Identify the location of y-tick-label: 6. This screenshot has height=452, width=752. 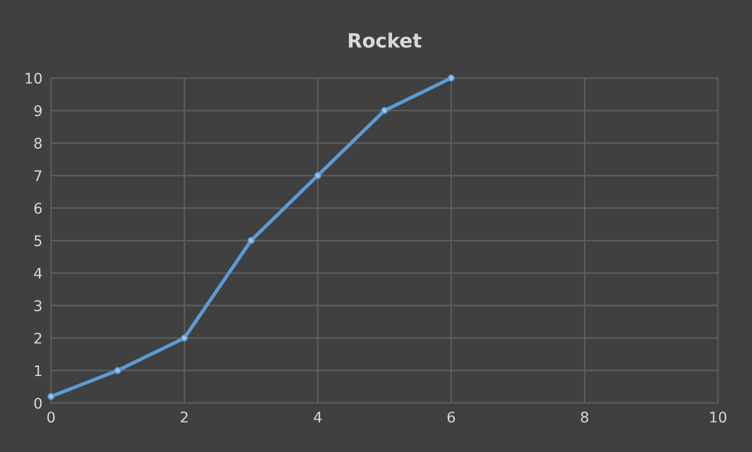
(38, 208).